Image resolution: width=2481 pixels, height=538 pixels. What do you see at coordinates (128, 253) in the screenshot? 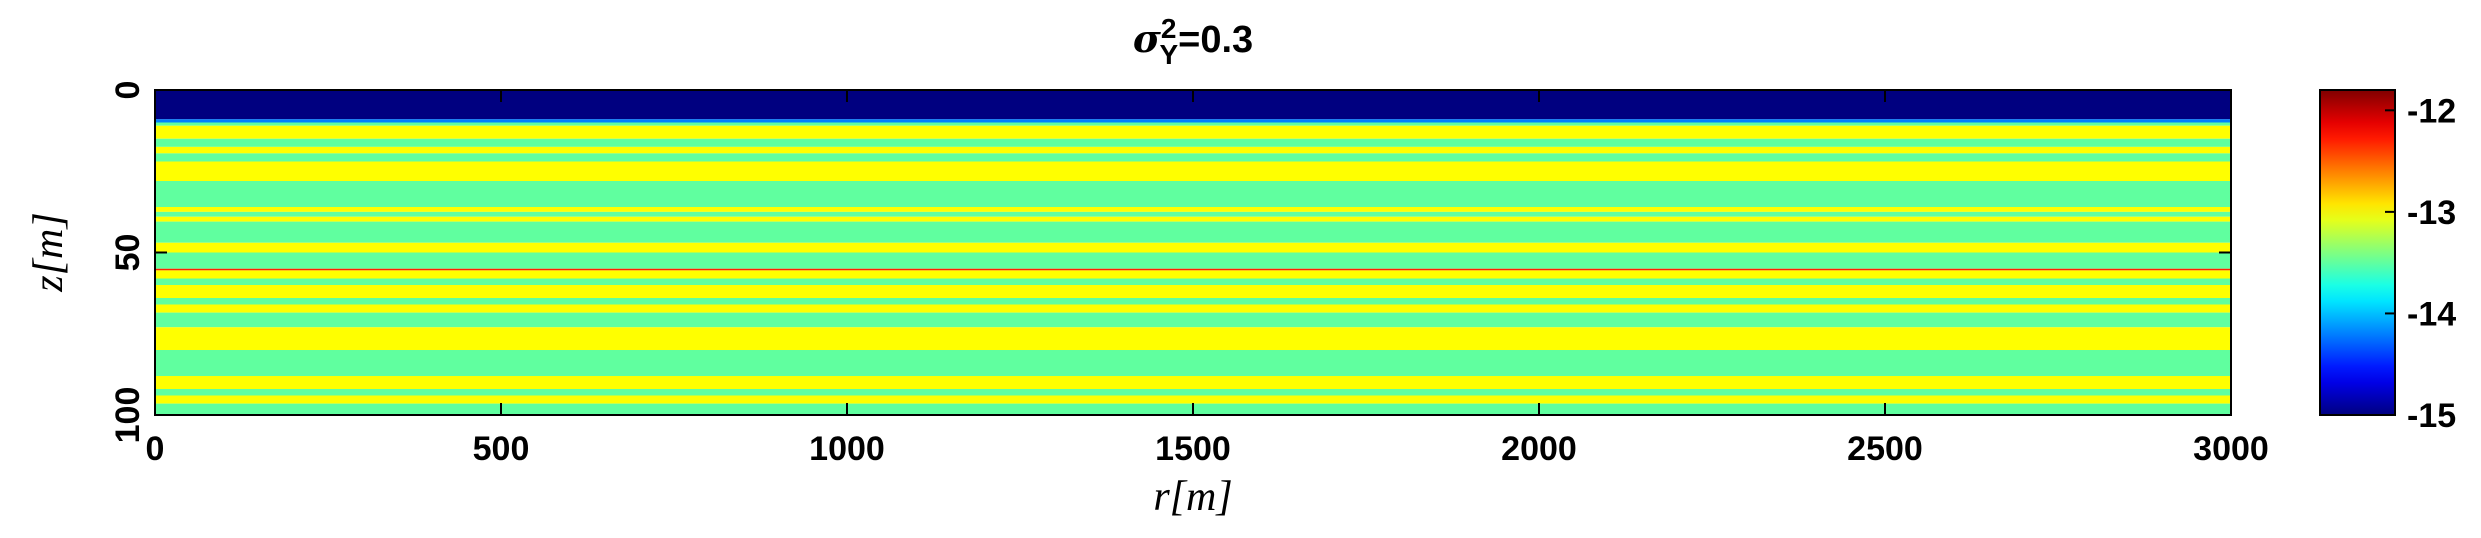
I see `y-tick-label: 50` at bounding box center [128, 253].